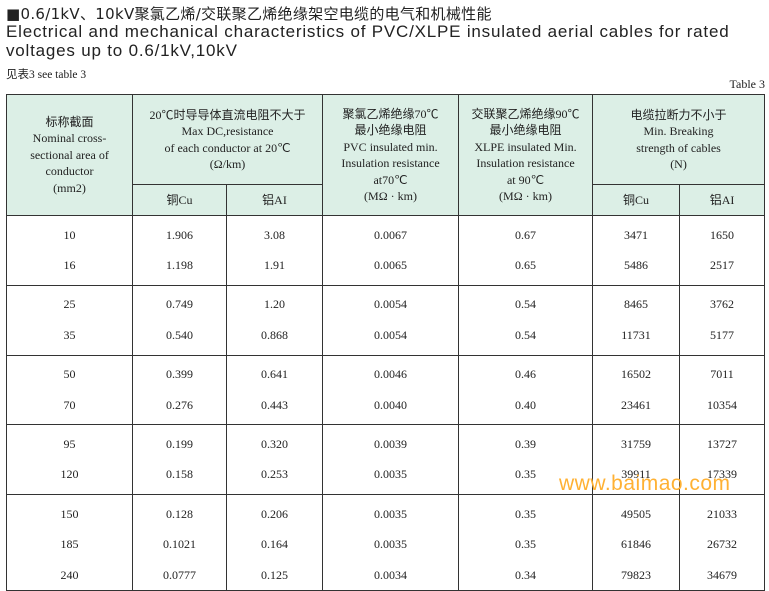 This screenshot has height=591, width=769. What do you see at coordinates (526, 575) in the screenshot?
I see `cell-xlpe-insulation: 0.34` at bounding box center [526, 575].